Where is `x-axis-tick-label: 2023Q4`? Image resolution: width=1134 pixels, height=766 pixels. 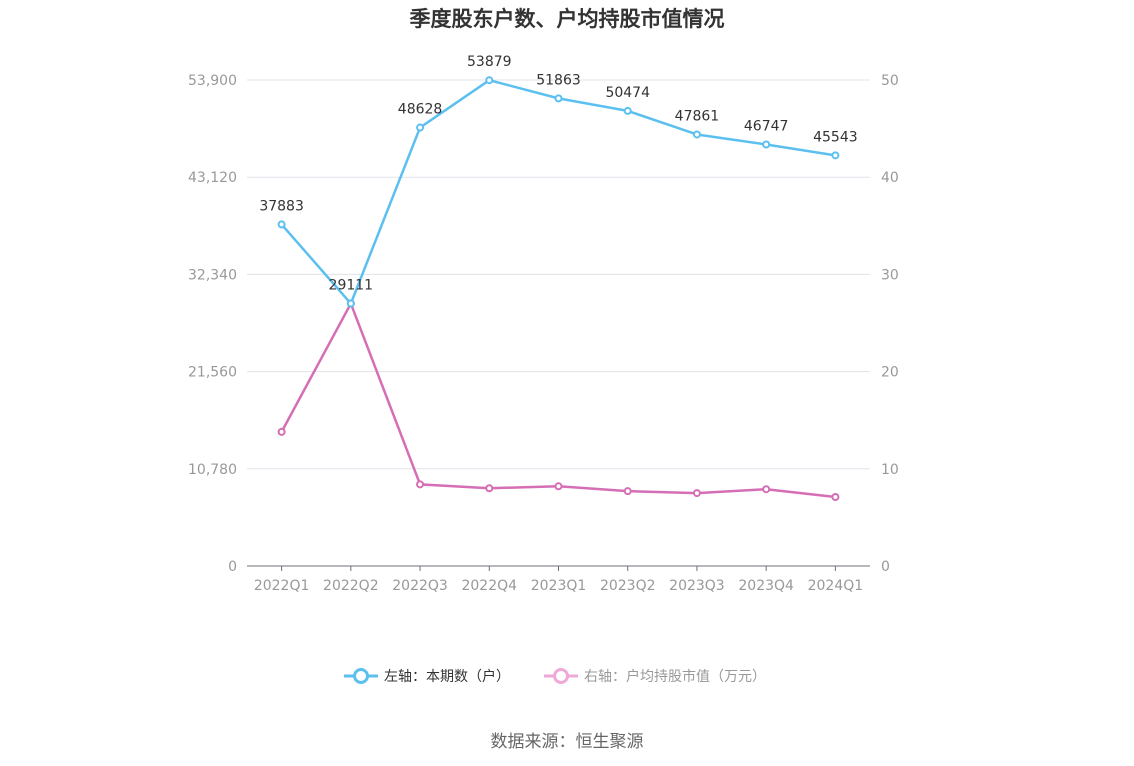
x-axis-tick-label: 2023Q4 is located at coordinates (766, 586).